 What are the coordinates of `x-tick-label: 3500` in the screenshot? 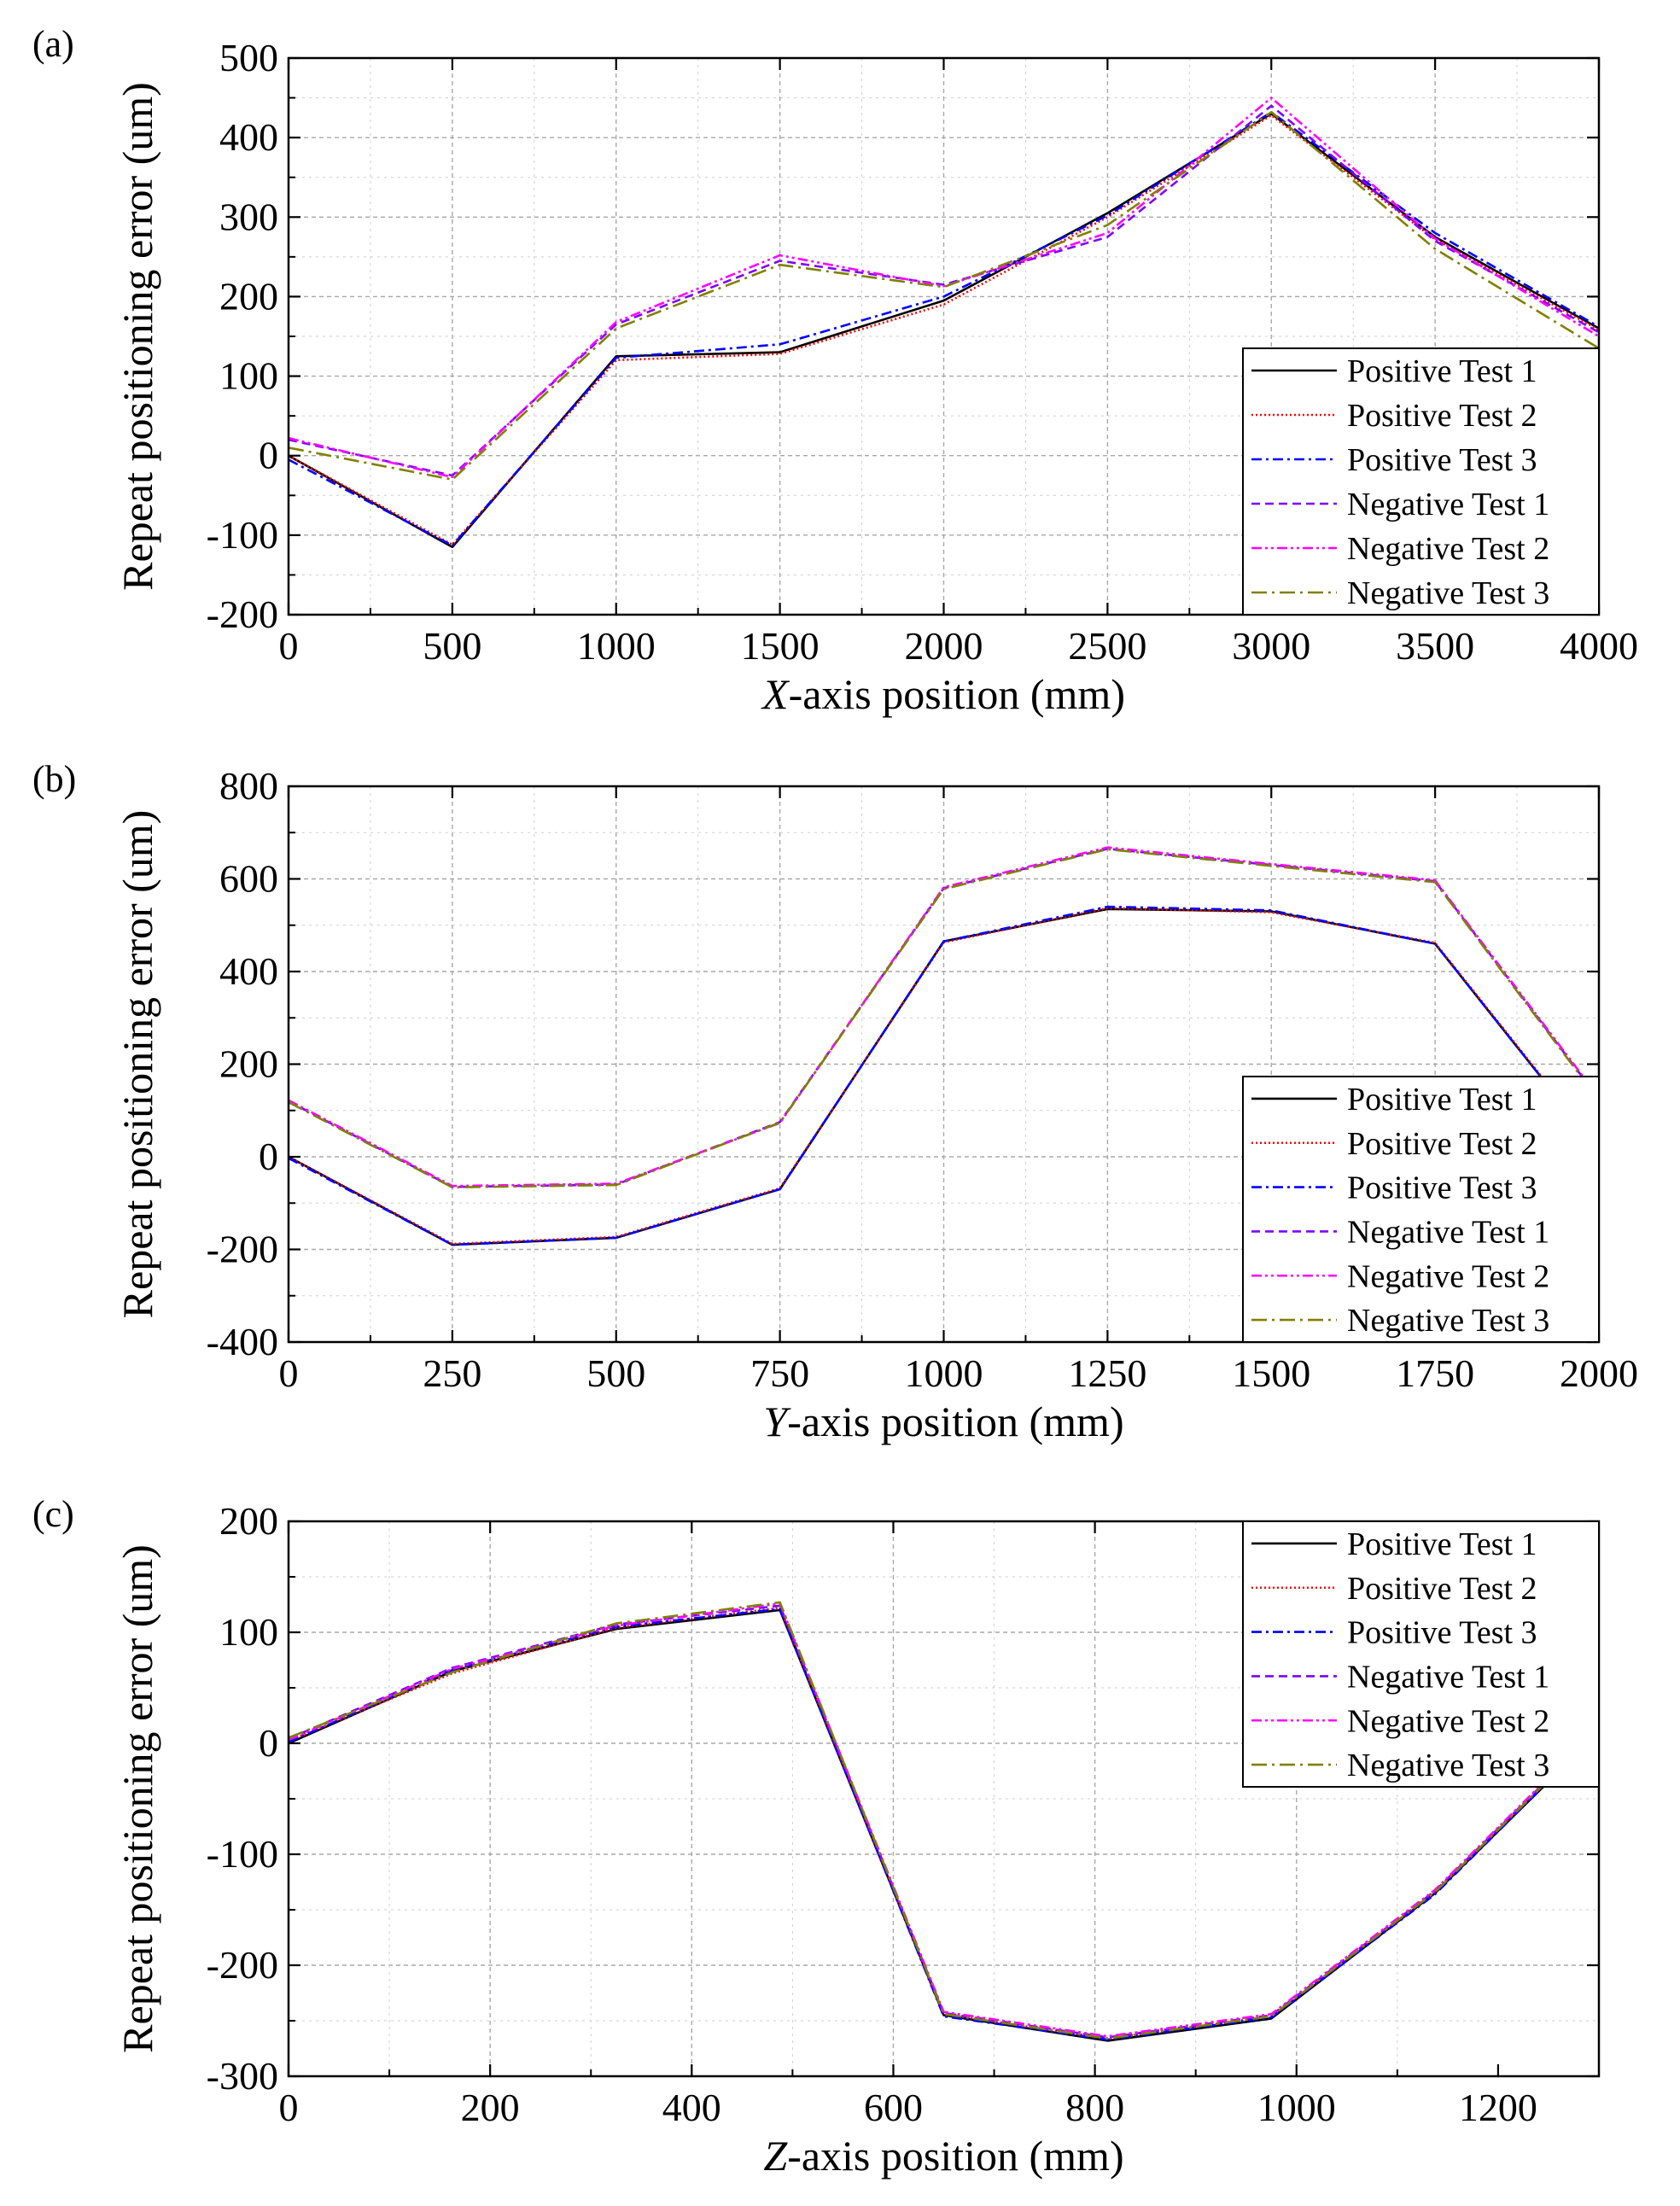 It's located at (1435, 646).